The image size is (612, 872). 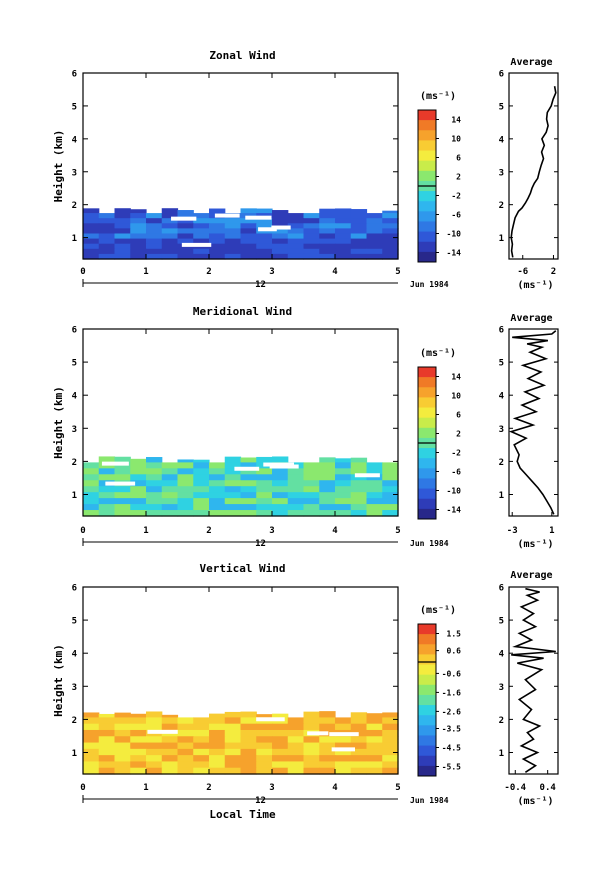 I want to click on average-y-tick-label: 2, so click(x=501, y=206).